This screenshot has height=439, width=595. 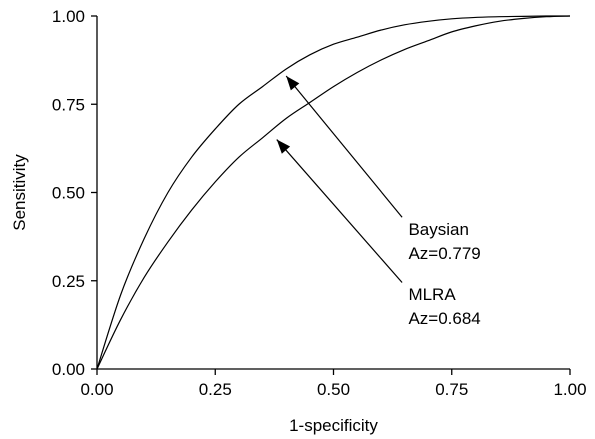 I want to click on y-tick-label: 0.25, so click(x=68, y=281).